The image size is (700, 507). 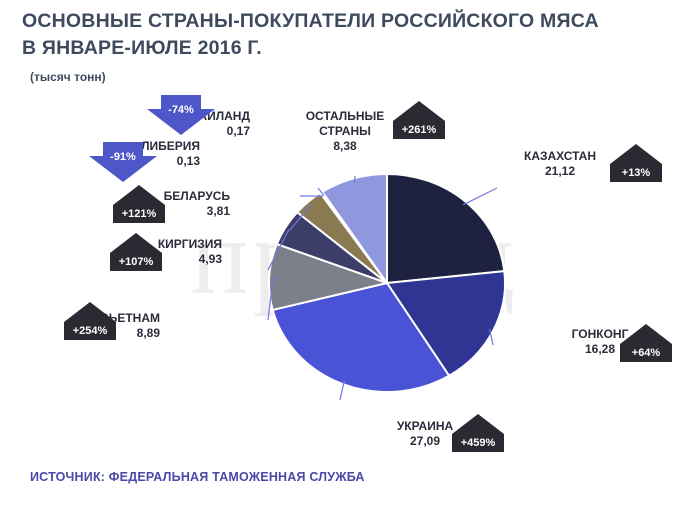 What do you see at coordinates (197, 196) in the screenshot?
I see `slice-label-5: БЕЛАРУСЬ` at bounding box center [197, 196].